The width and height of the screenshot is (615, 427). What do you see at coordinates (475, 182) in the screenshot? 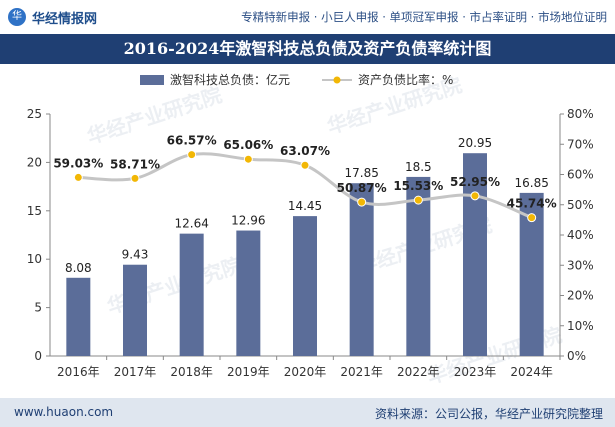
I see `ratio-value-label: 52.95%` at bounding box center [475, 182].